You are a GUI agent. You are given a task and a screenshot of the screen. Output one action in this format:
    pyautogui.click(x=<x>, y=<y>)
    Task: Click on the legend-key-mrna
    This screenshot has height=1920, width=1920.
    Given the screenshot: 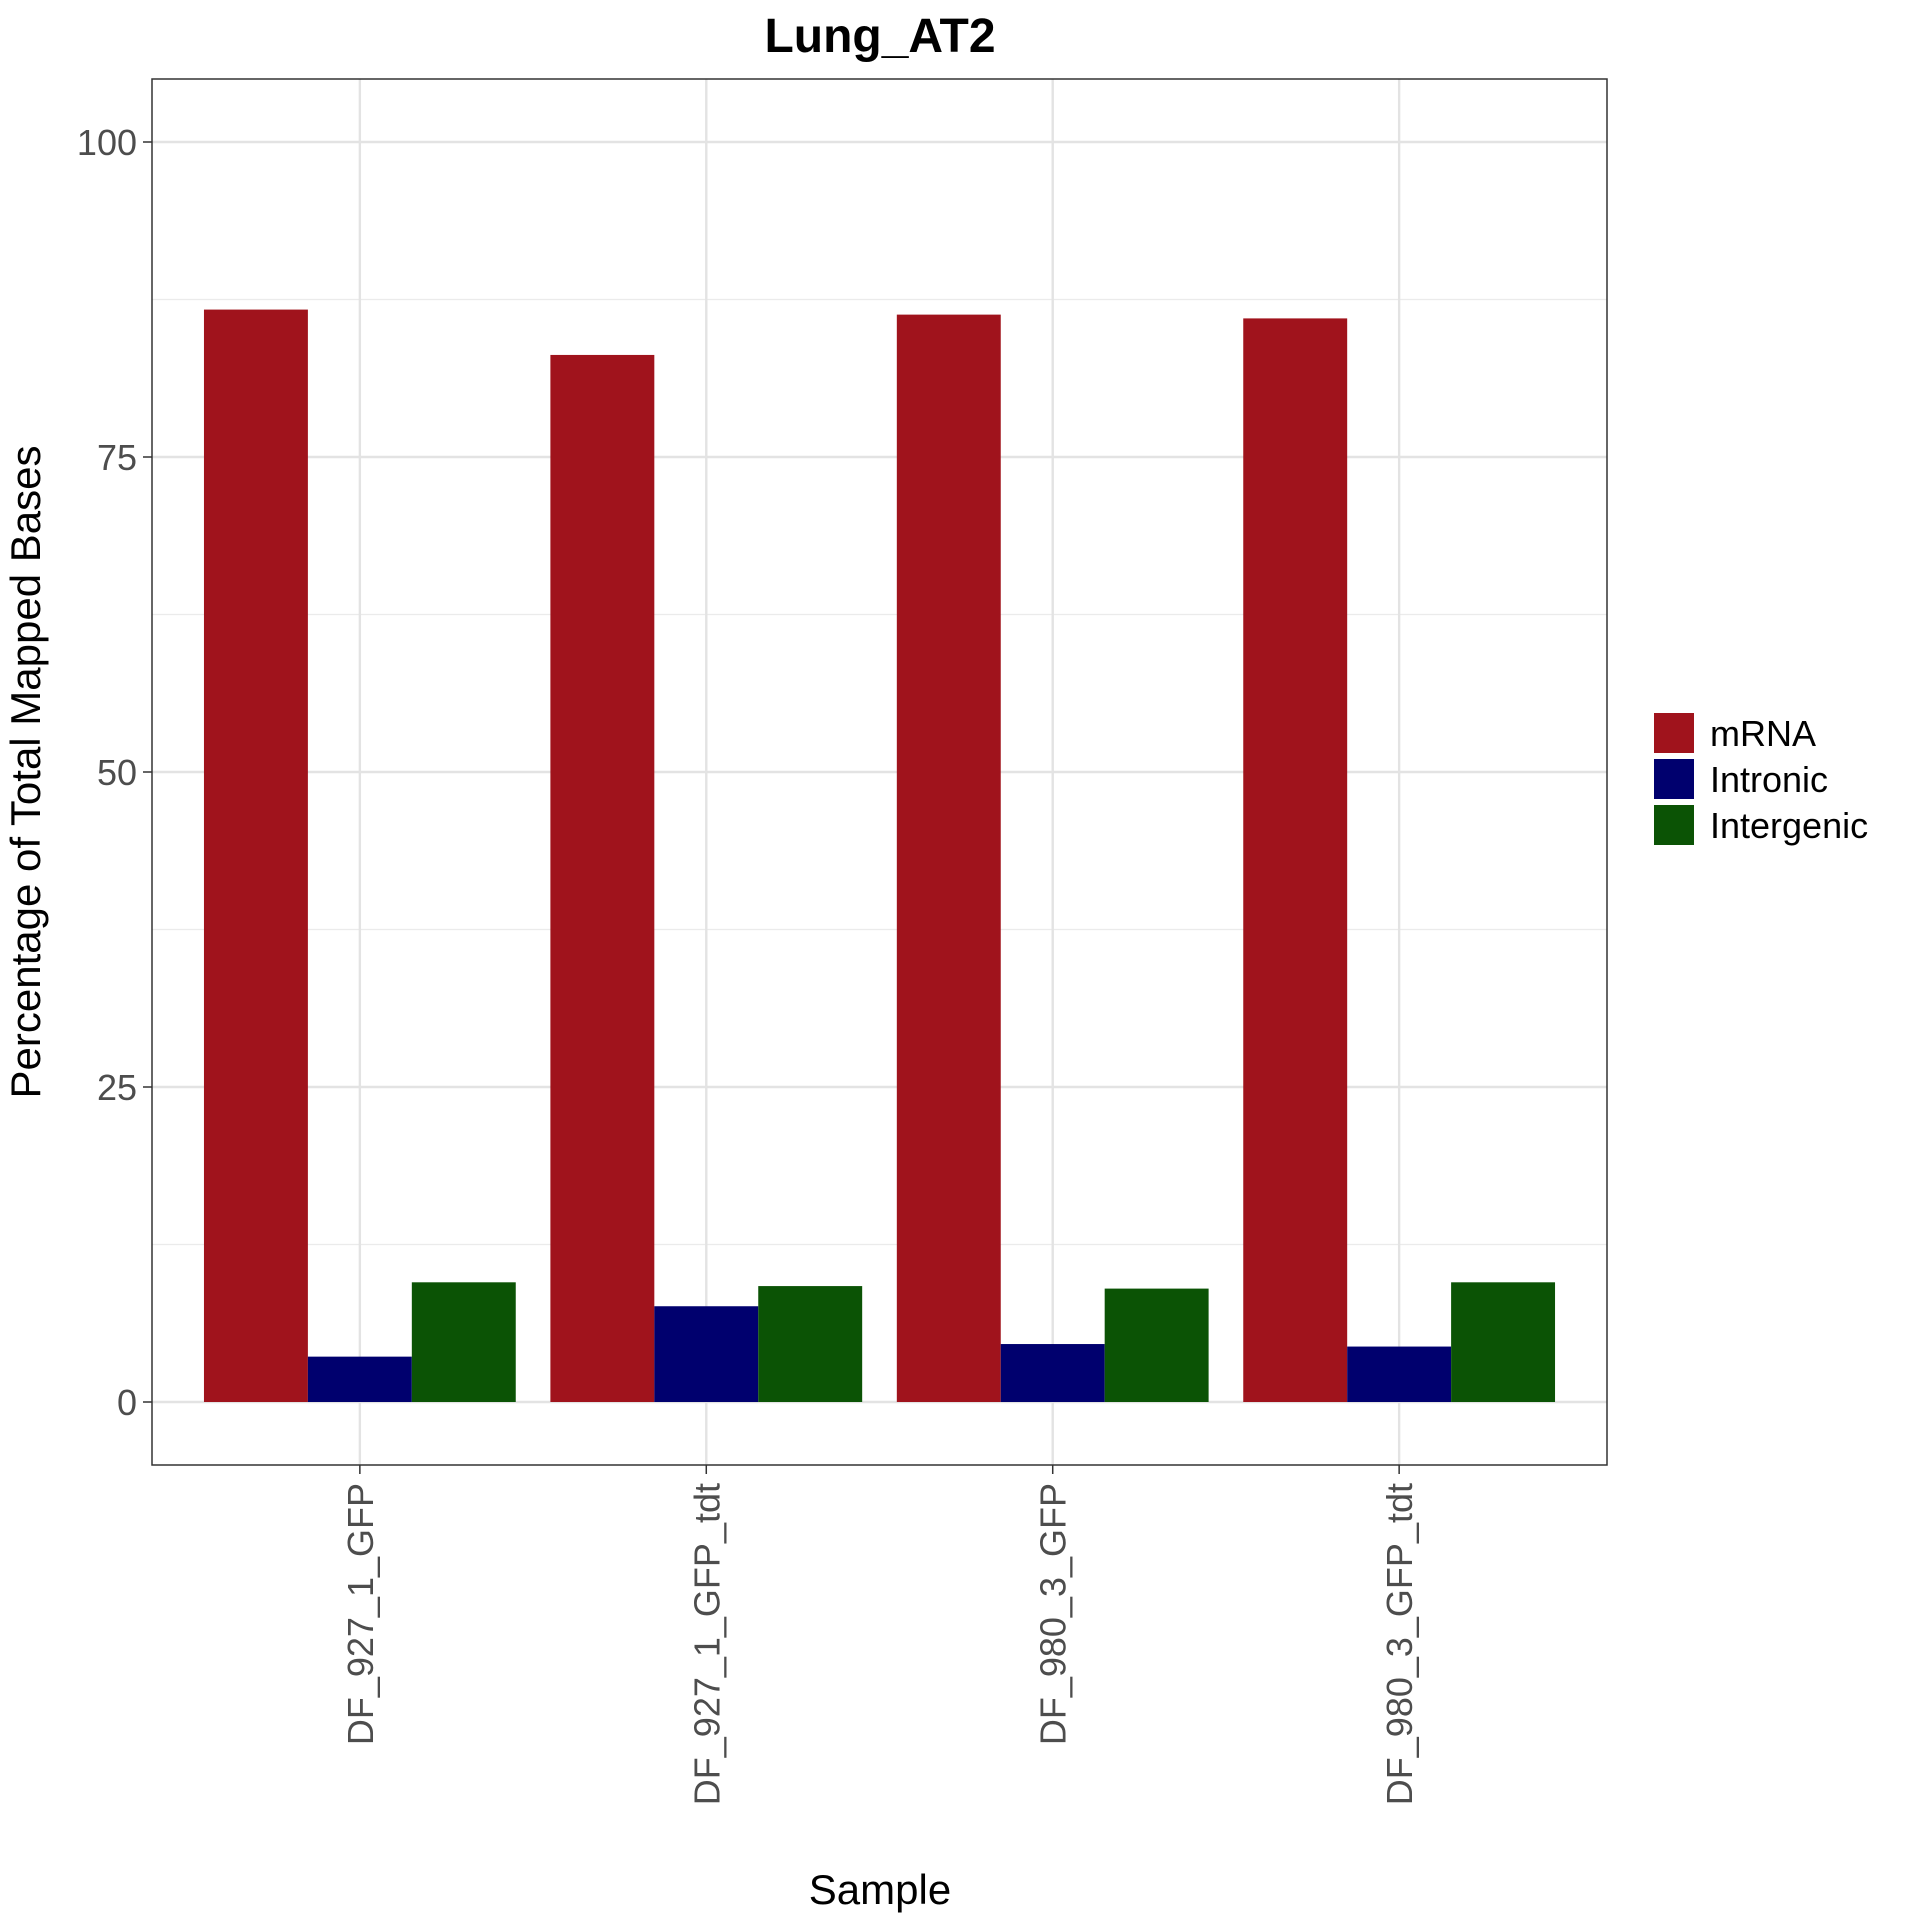 What is the action you would take?
    pyautogui.click(x=1674, y=733)
    